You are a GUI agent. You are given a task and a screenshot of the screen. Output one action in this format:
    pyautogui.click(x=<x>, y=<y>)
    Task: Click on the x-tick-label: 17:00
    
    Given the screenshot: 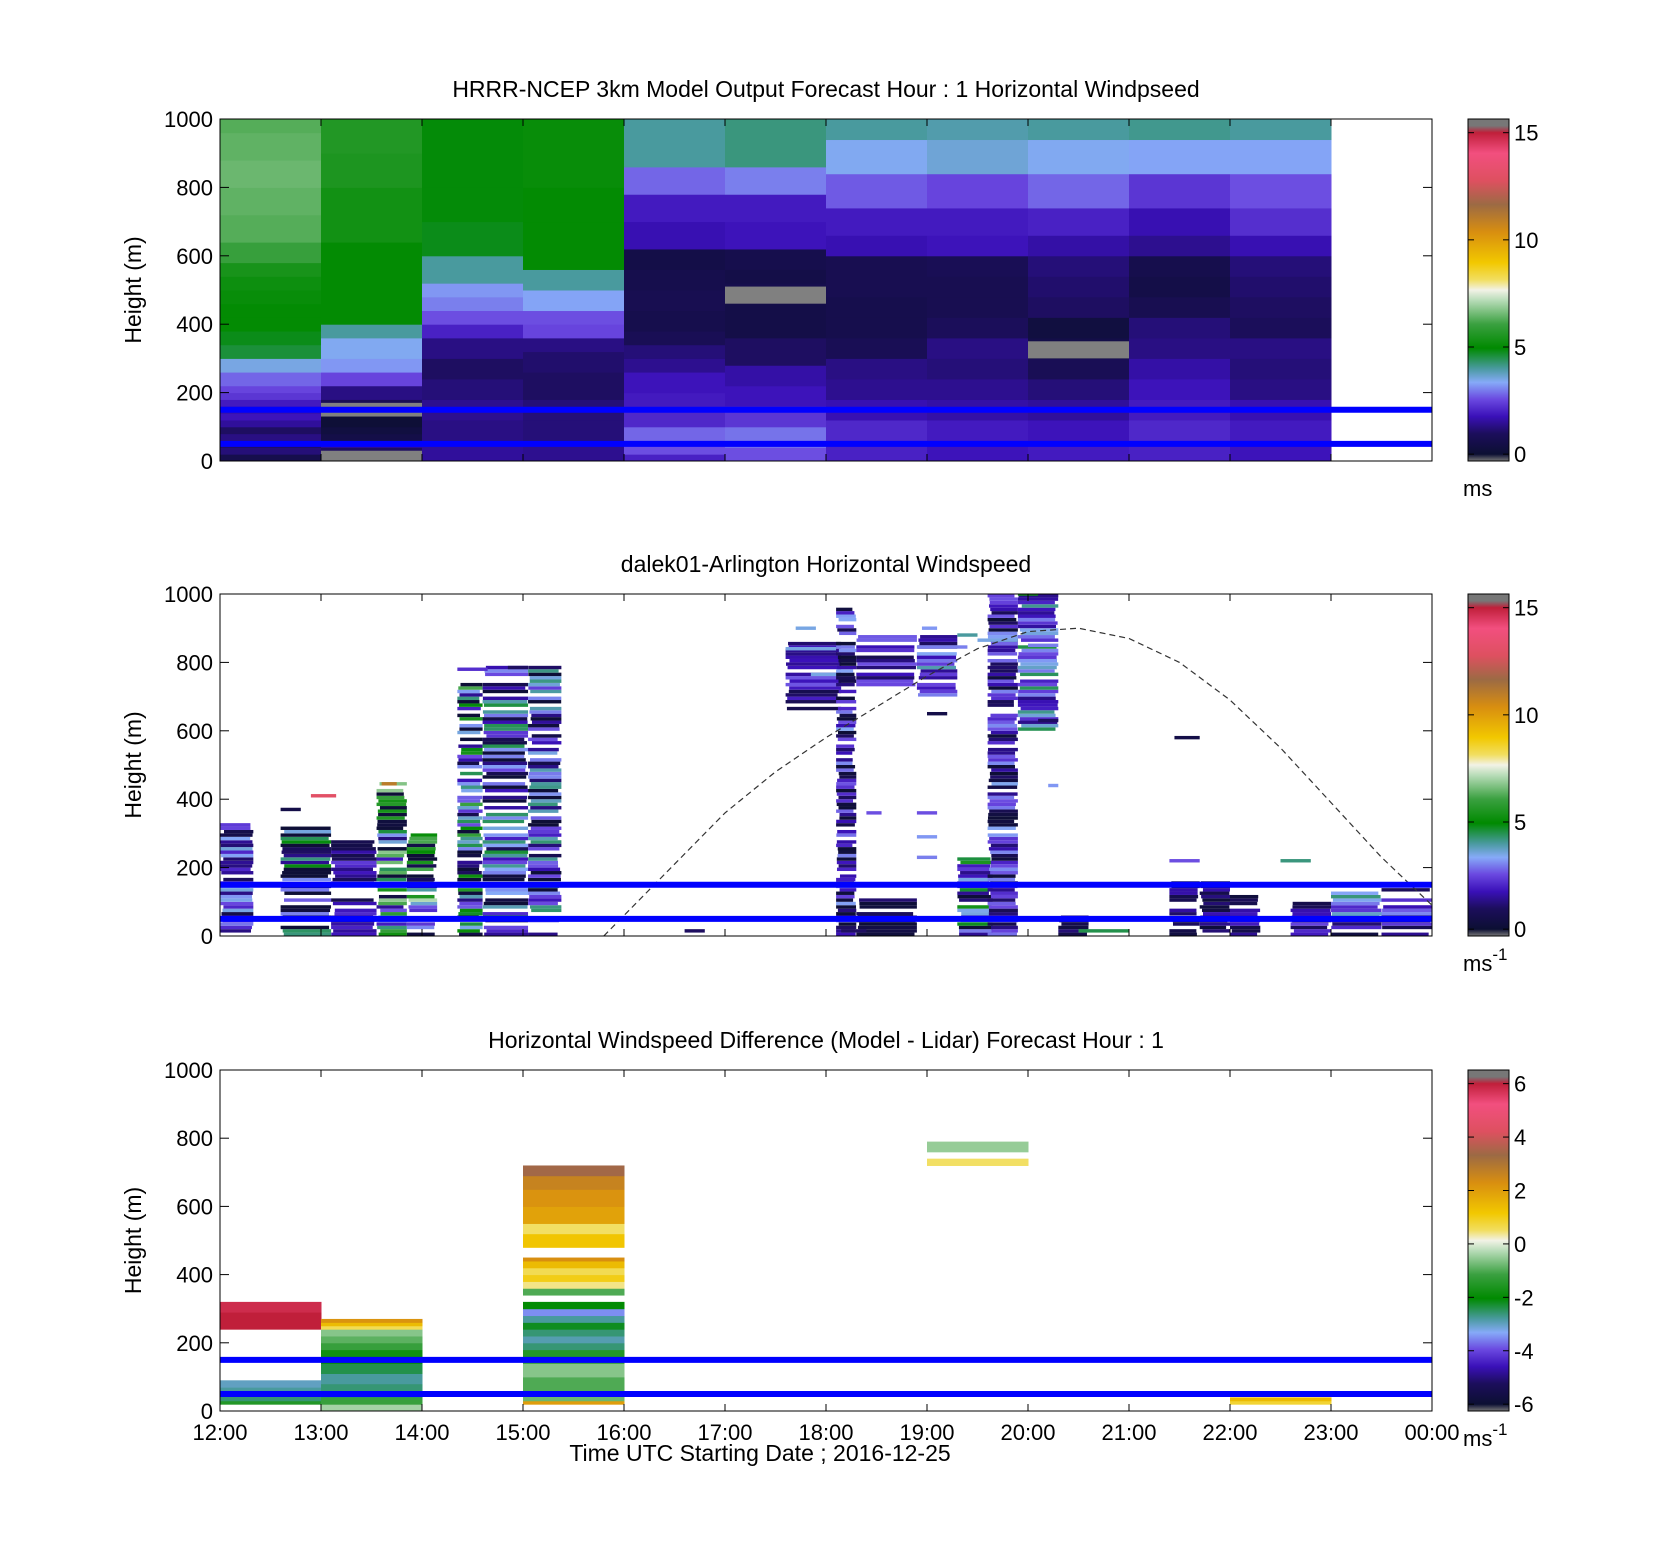 What is the action you would take?
    pyautogui.click(x=724, y=1432)
    